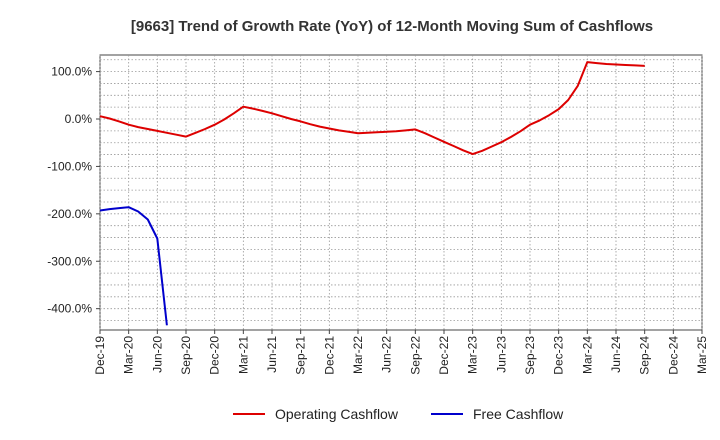 The width and height of the screenshot is (720, 440). Describe the element at coordinates (387, 354) in the screenshot. I see `x-tick-label: Jun-22` at that location.